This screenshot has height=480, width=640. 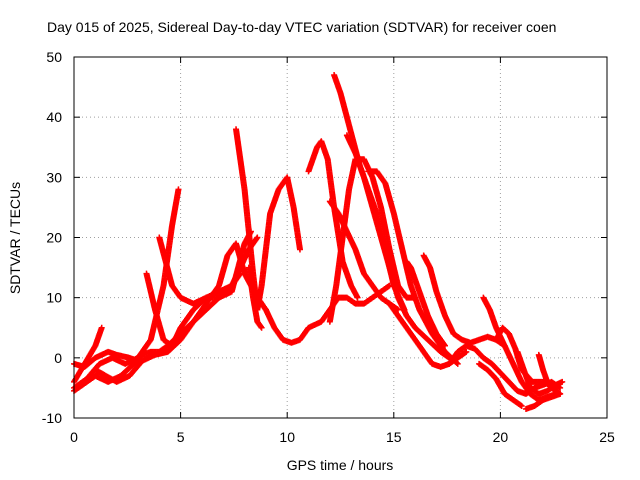 I want to click on y-tick-label: 50, so click(x=54, y=57).